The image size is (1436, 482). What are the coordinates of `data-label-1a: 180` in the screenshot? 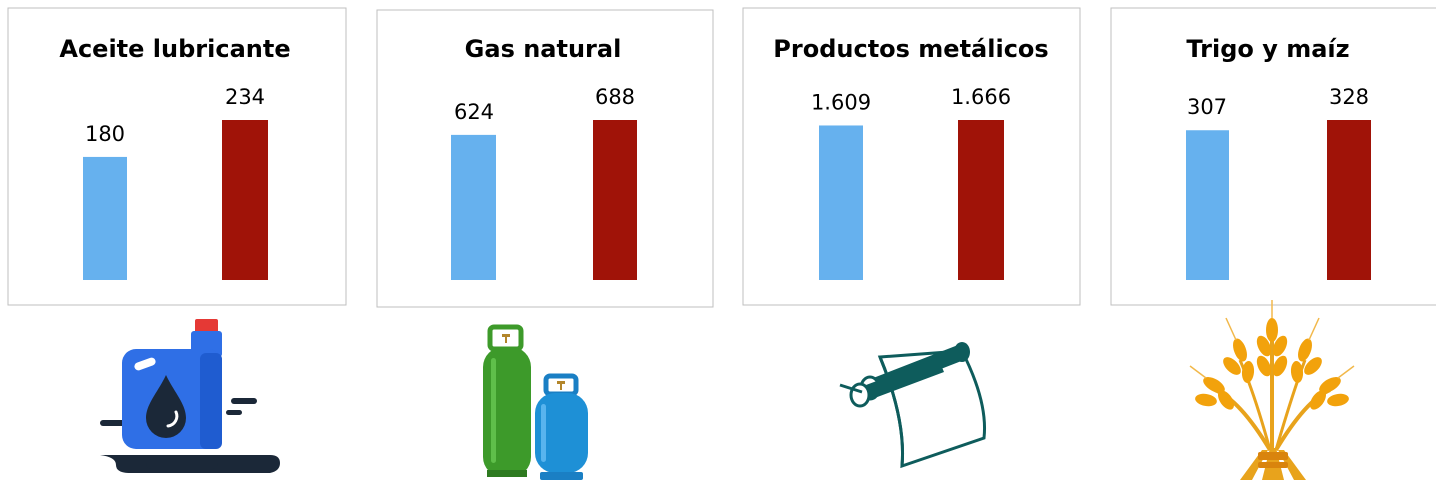 It's located at (105, 134).